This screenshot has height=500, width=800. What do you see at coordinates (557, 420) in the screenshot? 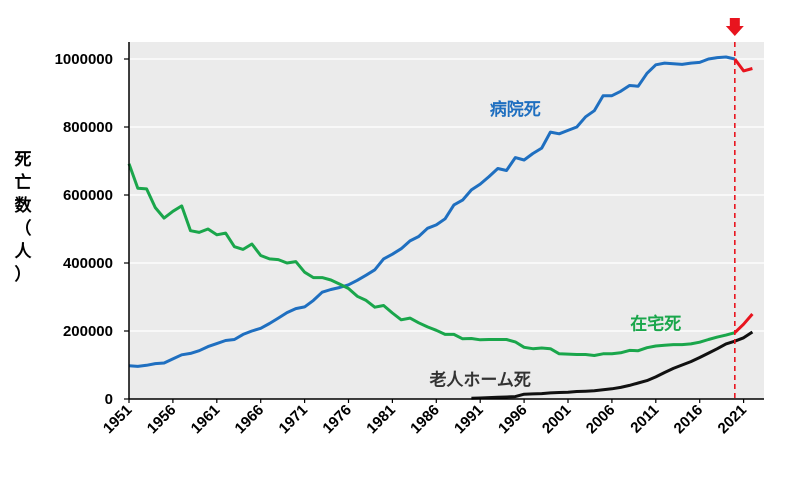
I see `x-tick-label: 2001` at bounding box center [557, 420].